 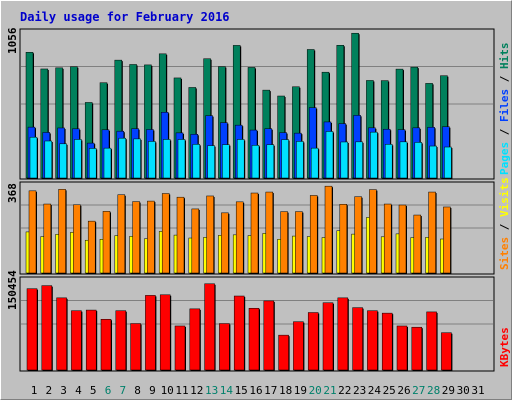 What do you see at coordinates (504, 109) in the screenshot?
I see `legend-hits-files-pages: Pages / Files / Hits` at bounding box center [504, 109].